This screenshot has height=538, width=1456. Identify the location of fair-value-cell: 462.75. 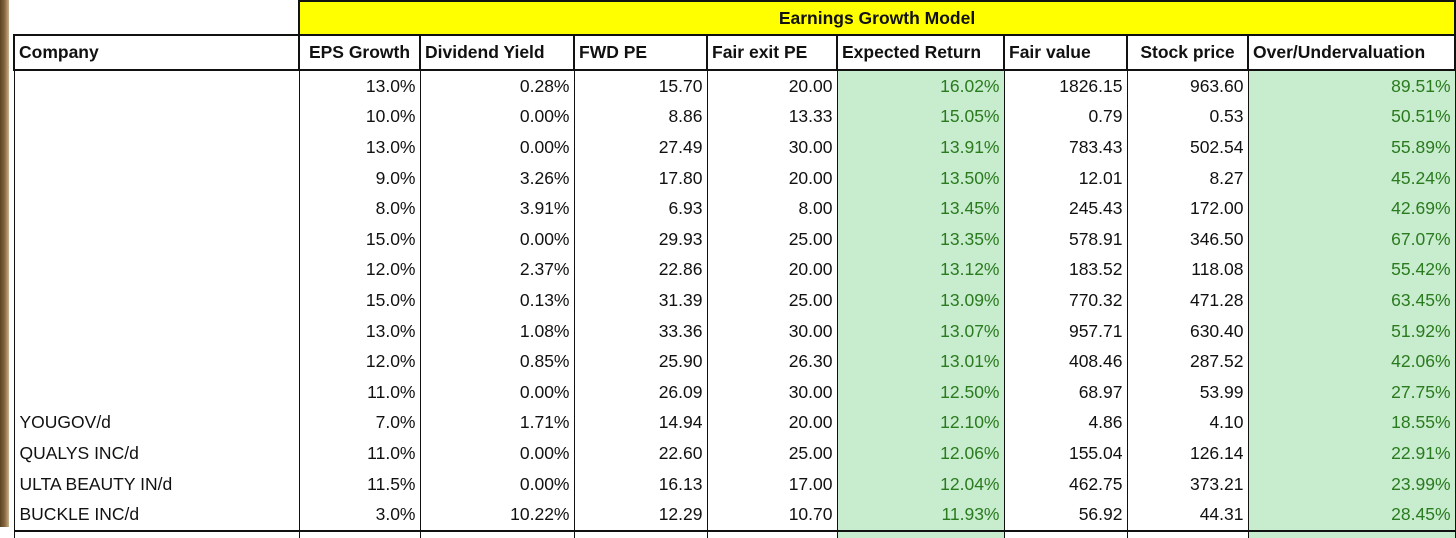
(1065, 484).